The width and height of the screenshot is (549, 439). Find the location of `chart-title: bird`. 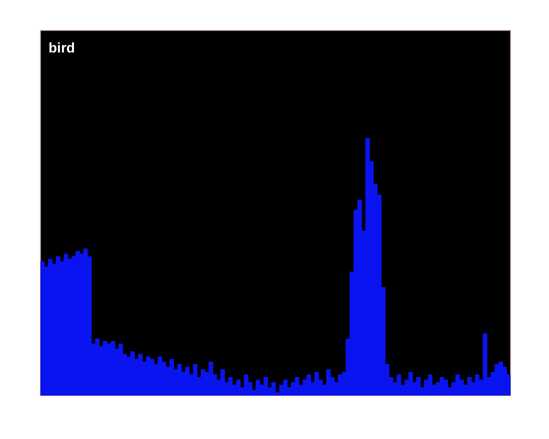

chart-title: bird is located at coordinates (61, 48).